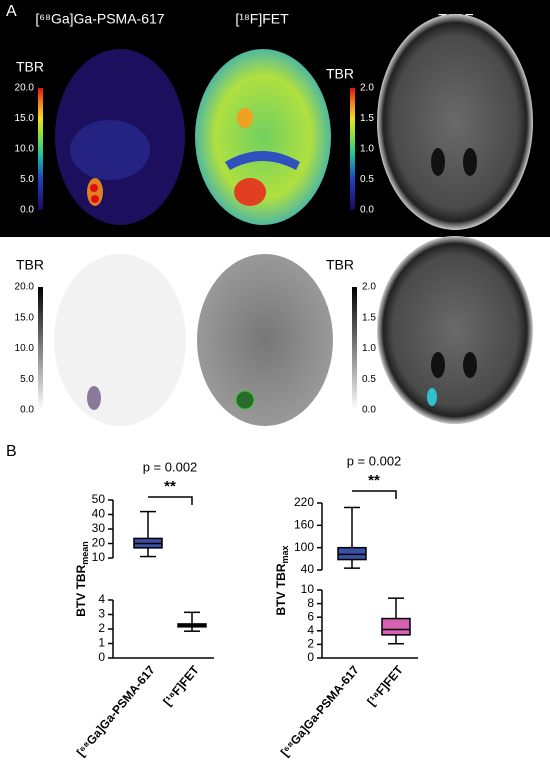  What do you see at coordinates (396, 626) in the screenshot?
I see `box` at bounding box center [396, 626].